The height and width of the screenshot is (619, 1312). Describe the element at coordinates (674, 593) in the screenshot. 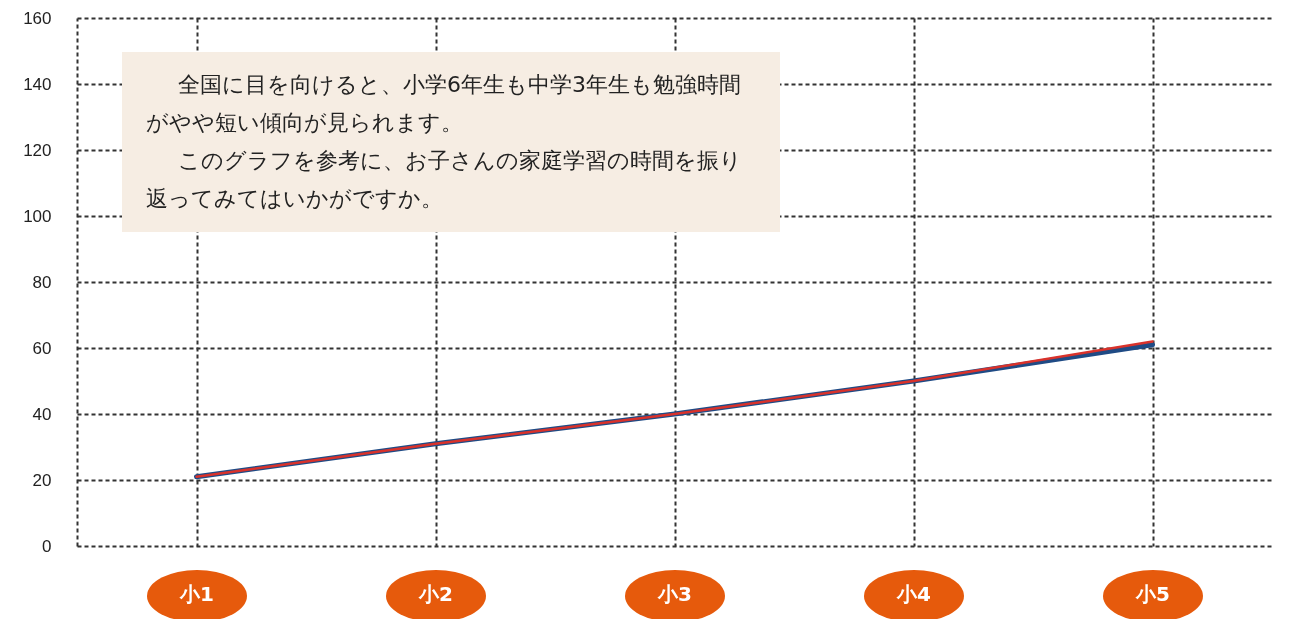

I see `x-tick-label: 小3` at that location.